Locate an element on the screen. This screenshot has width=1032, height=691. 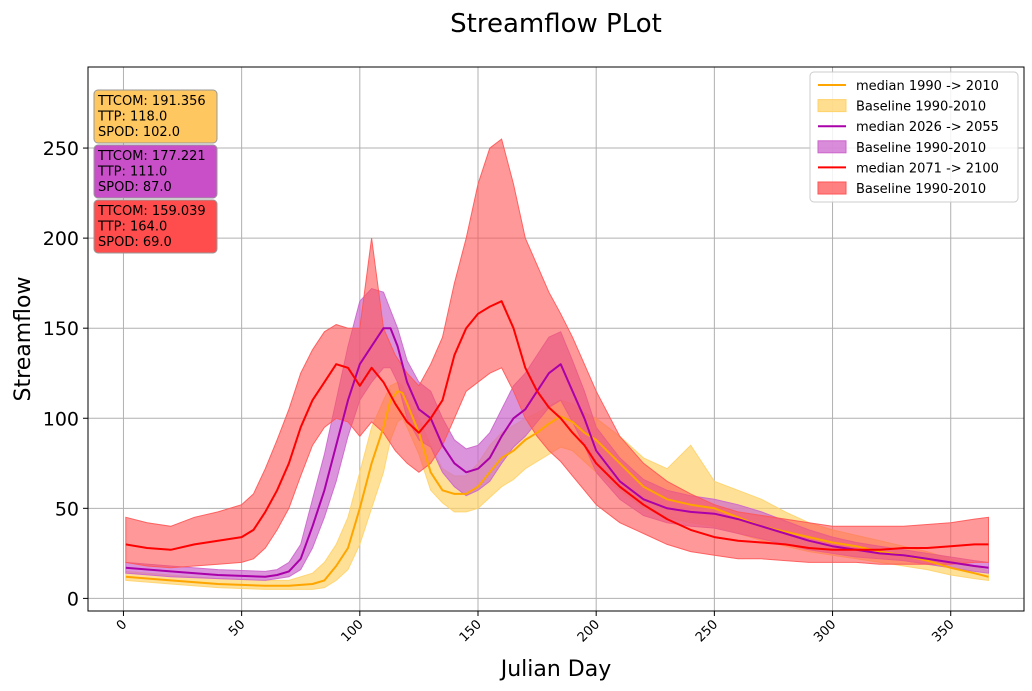
info-box-line: TTCOM: 159.039 is located at coordinates (151, 211).